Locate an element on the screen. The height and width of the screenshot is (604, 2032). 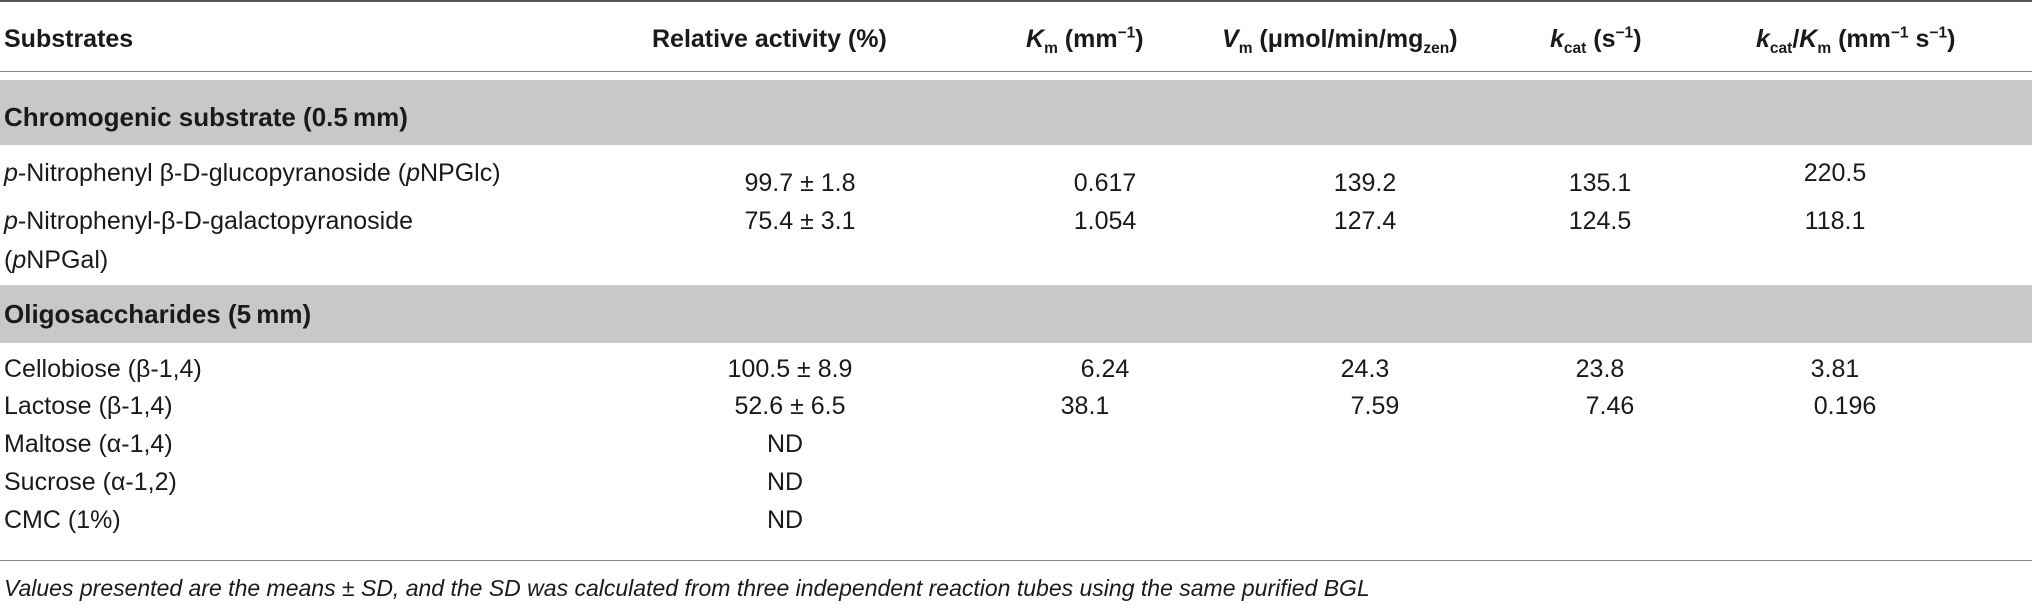
ratio-close: ) is located at coordinates (1951, 39).